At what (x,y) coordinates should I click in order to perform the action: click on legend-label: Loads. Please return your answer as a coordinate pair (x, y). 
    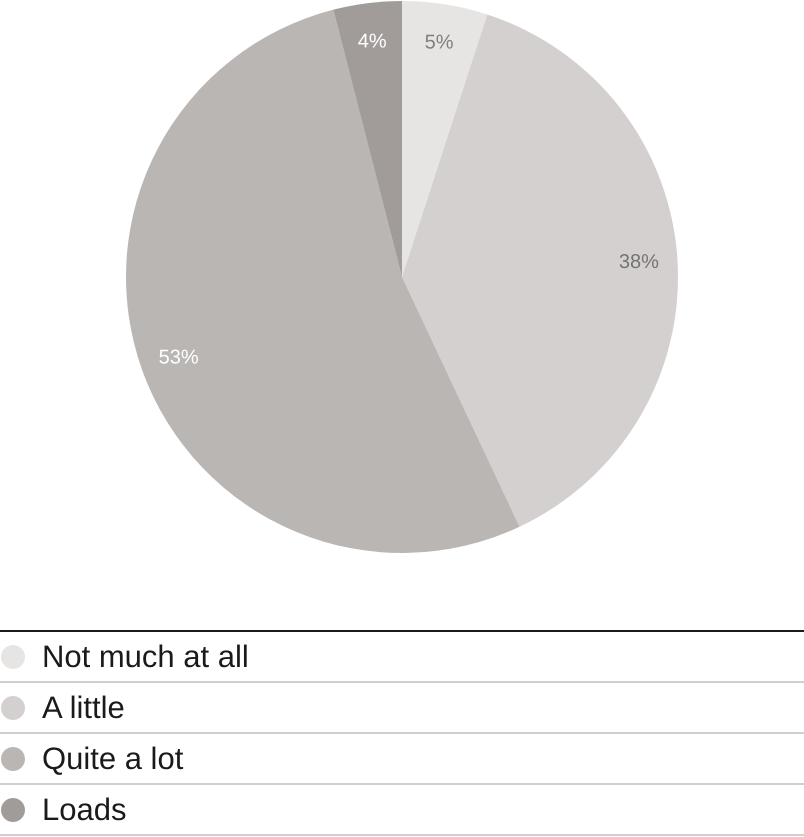
    Looking at the image, I should click on (84, 810).